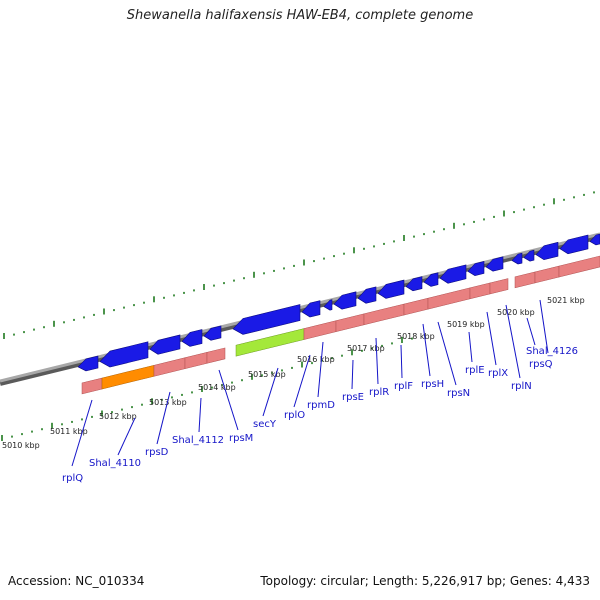 The width and height of the screenshot is (600, 600). I want to click on gene-label: rplF, so click(403, 386).